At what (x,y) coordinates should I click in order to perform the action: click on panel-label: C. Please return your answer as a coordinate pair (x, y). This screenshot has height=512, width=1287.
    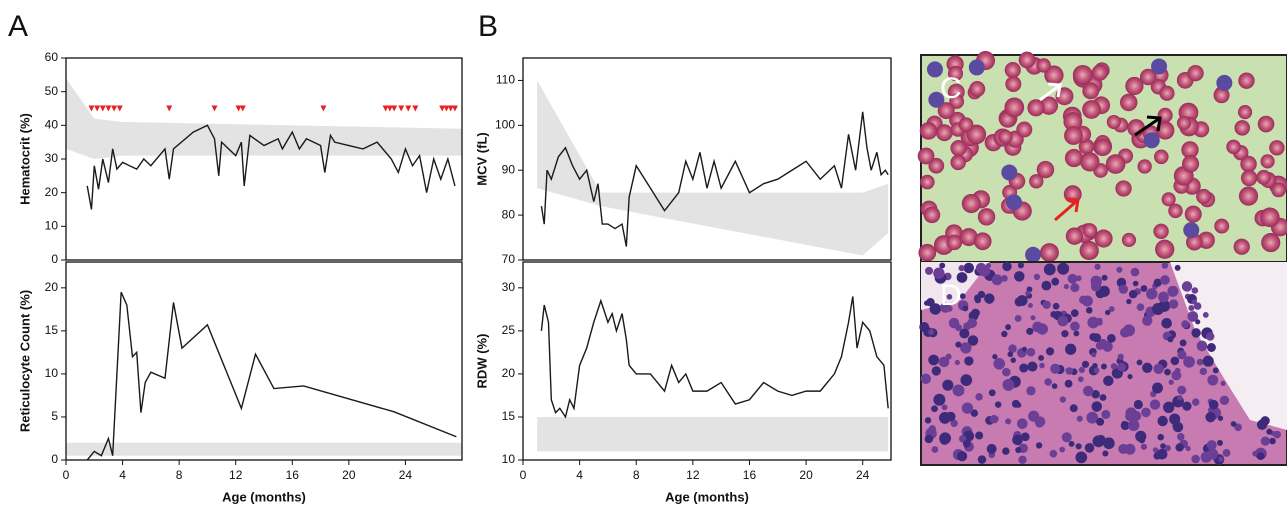
    Looking at the image, I should click on (951, 88).